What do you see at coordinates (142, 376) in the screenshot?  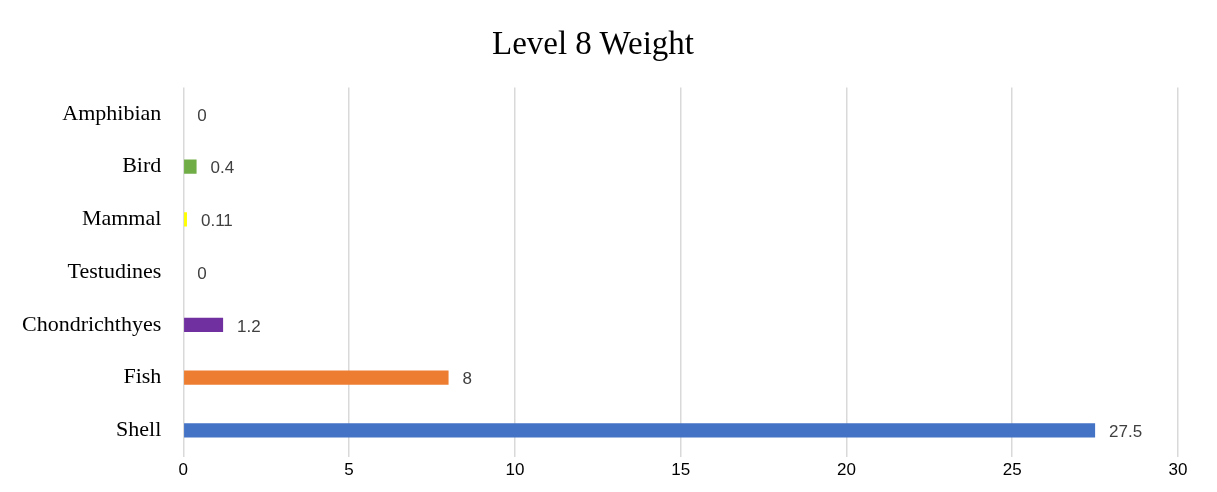 I see `y-tick-label: Fish` at bounding box center [142, 376].